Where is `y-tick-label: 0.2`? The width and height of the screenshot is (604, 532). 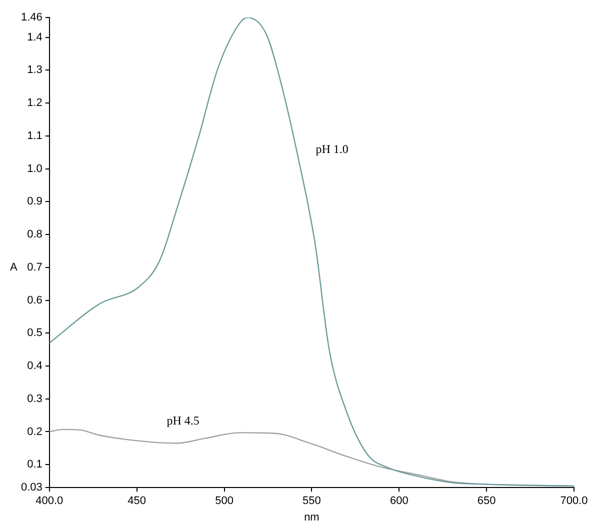
y-tick-label: 0.2 is located at coordinates (34, 432).